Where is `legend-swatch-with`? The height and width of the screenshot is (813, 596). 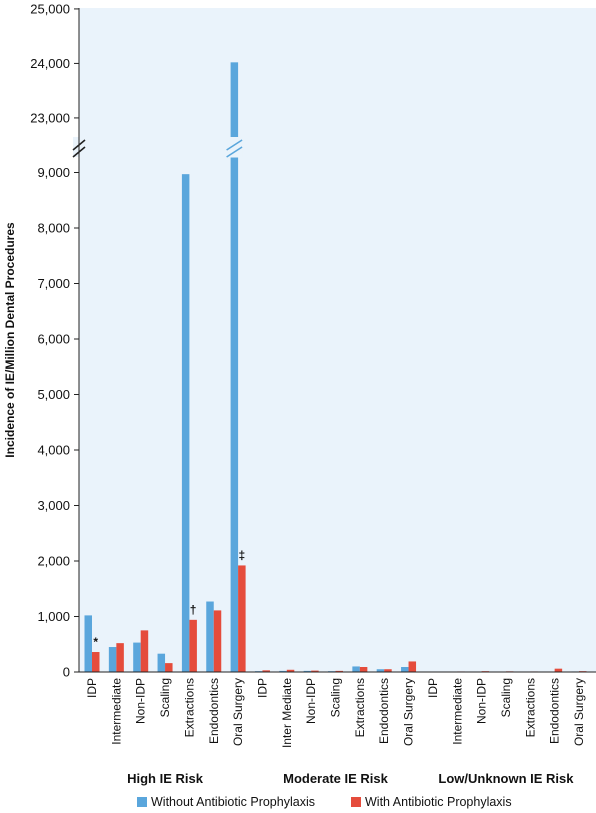 legend-swatch-with is located at coordinates (356, 802).